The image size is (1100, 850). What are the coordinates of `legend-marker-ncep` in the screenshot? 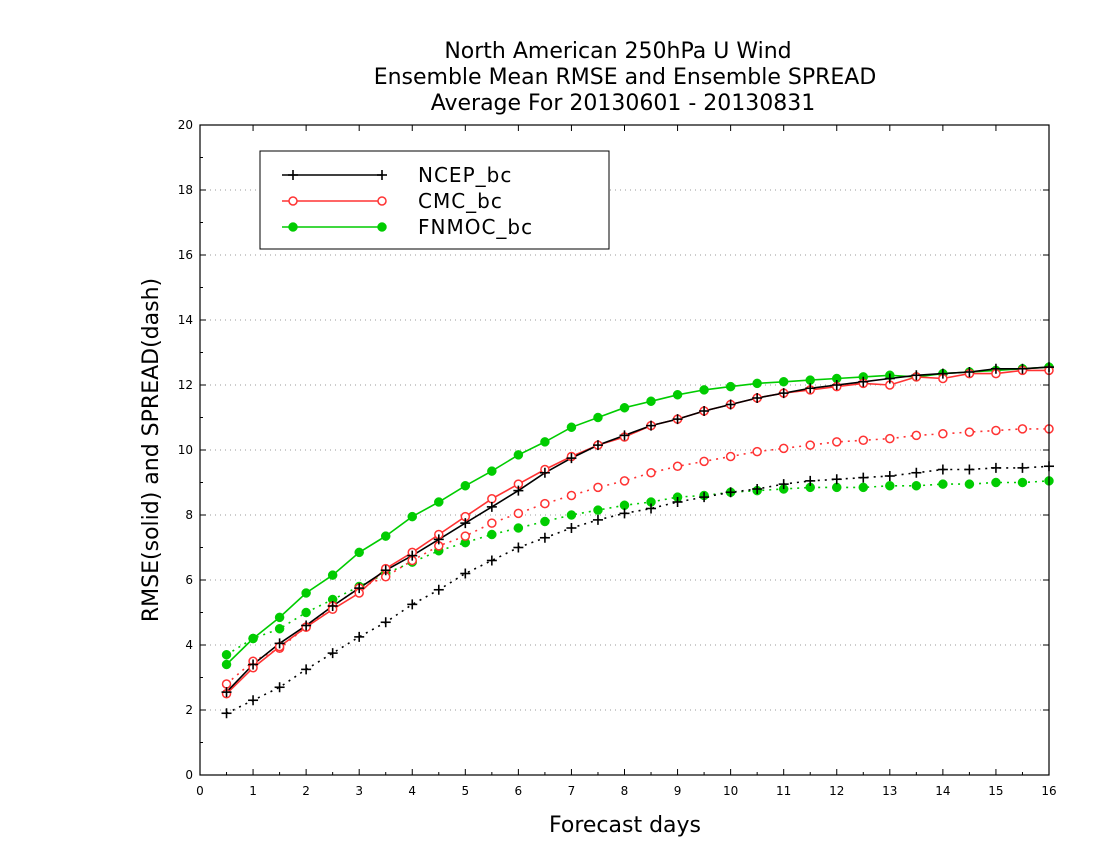 It's located at (337, 175).